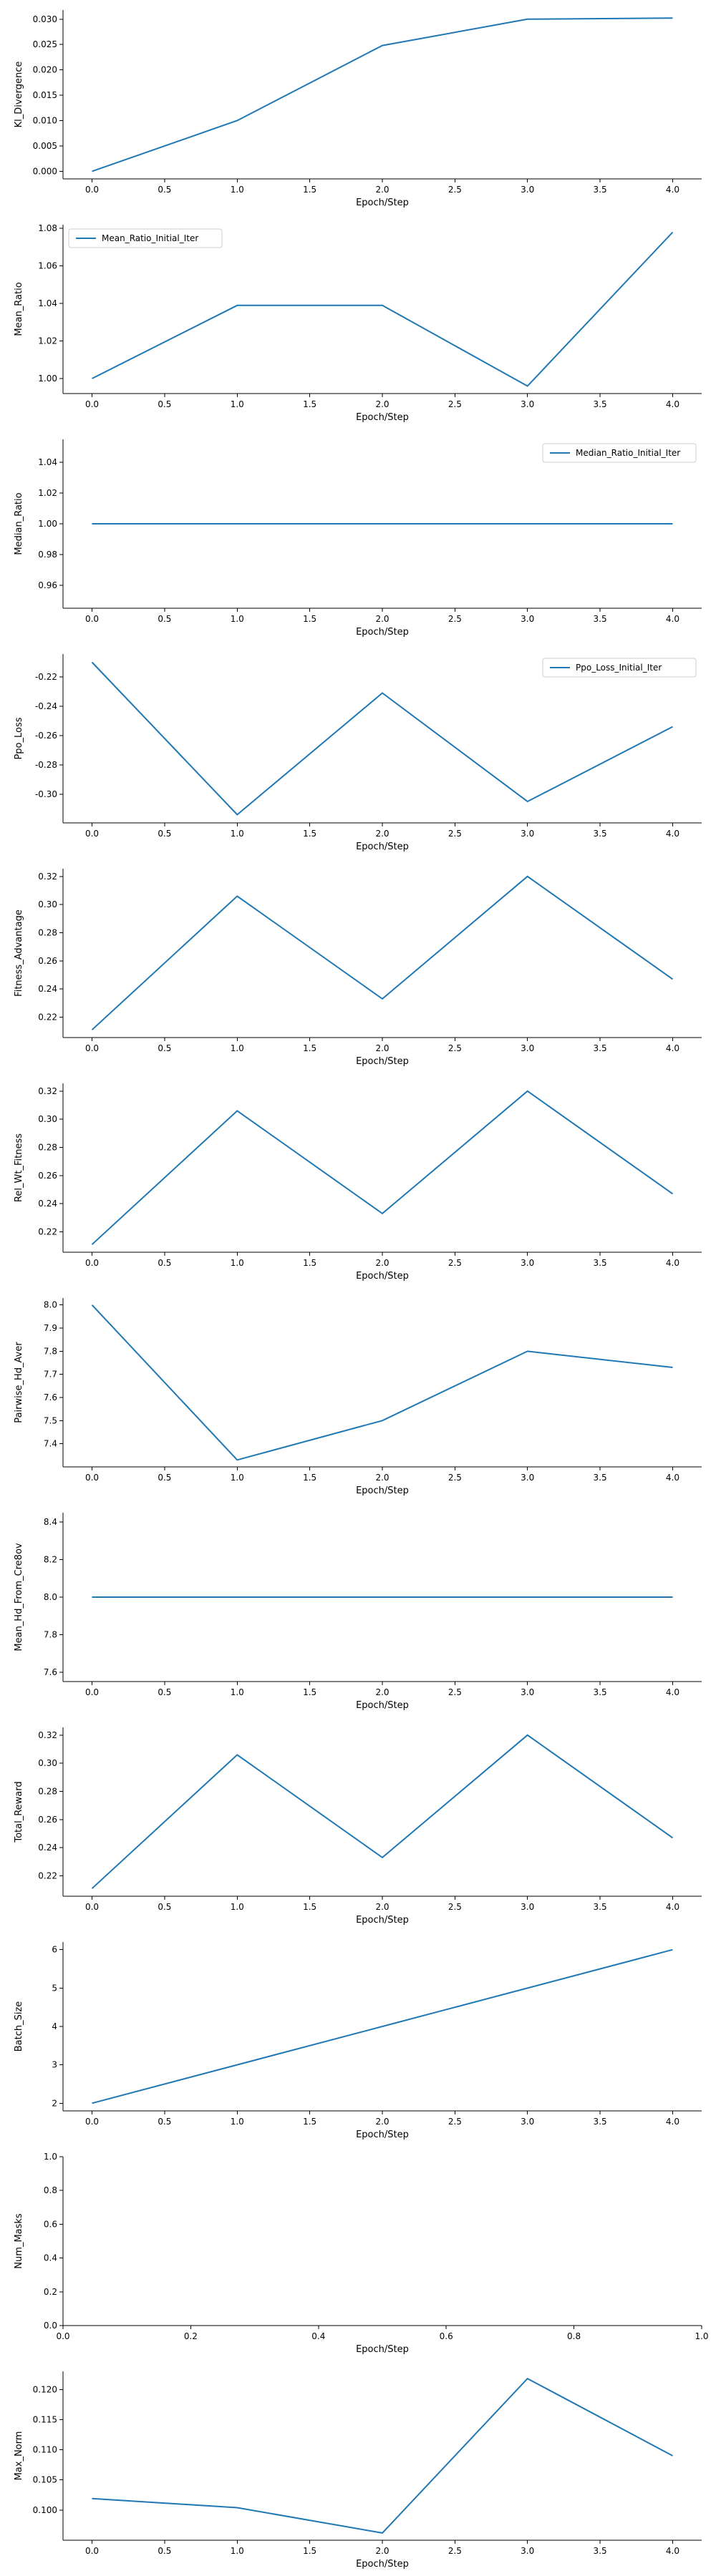 The height and width of the screenshot is (2576, 716). I want to click on y-axis-label: Ppo_Loss, so click(19, 738).